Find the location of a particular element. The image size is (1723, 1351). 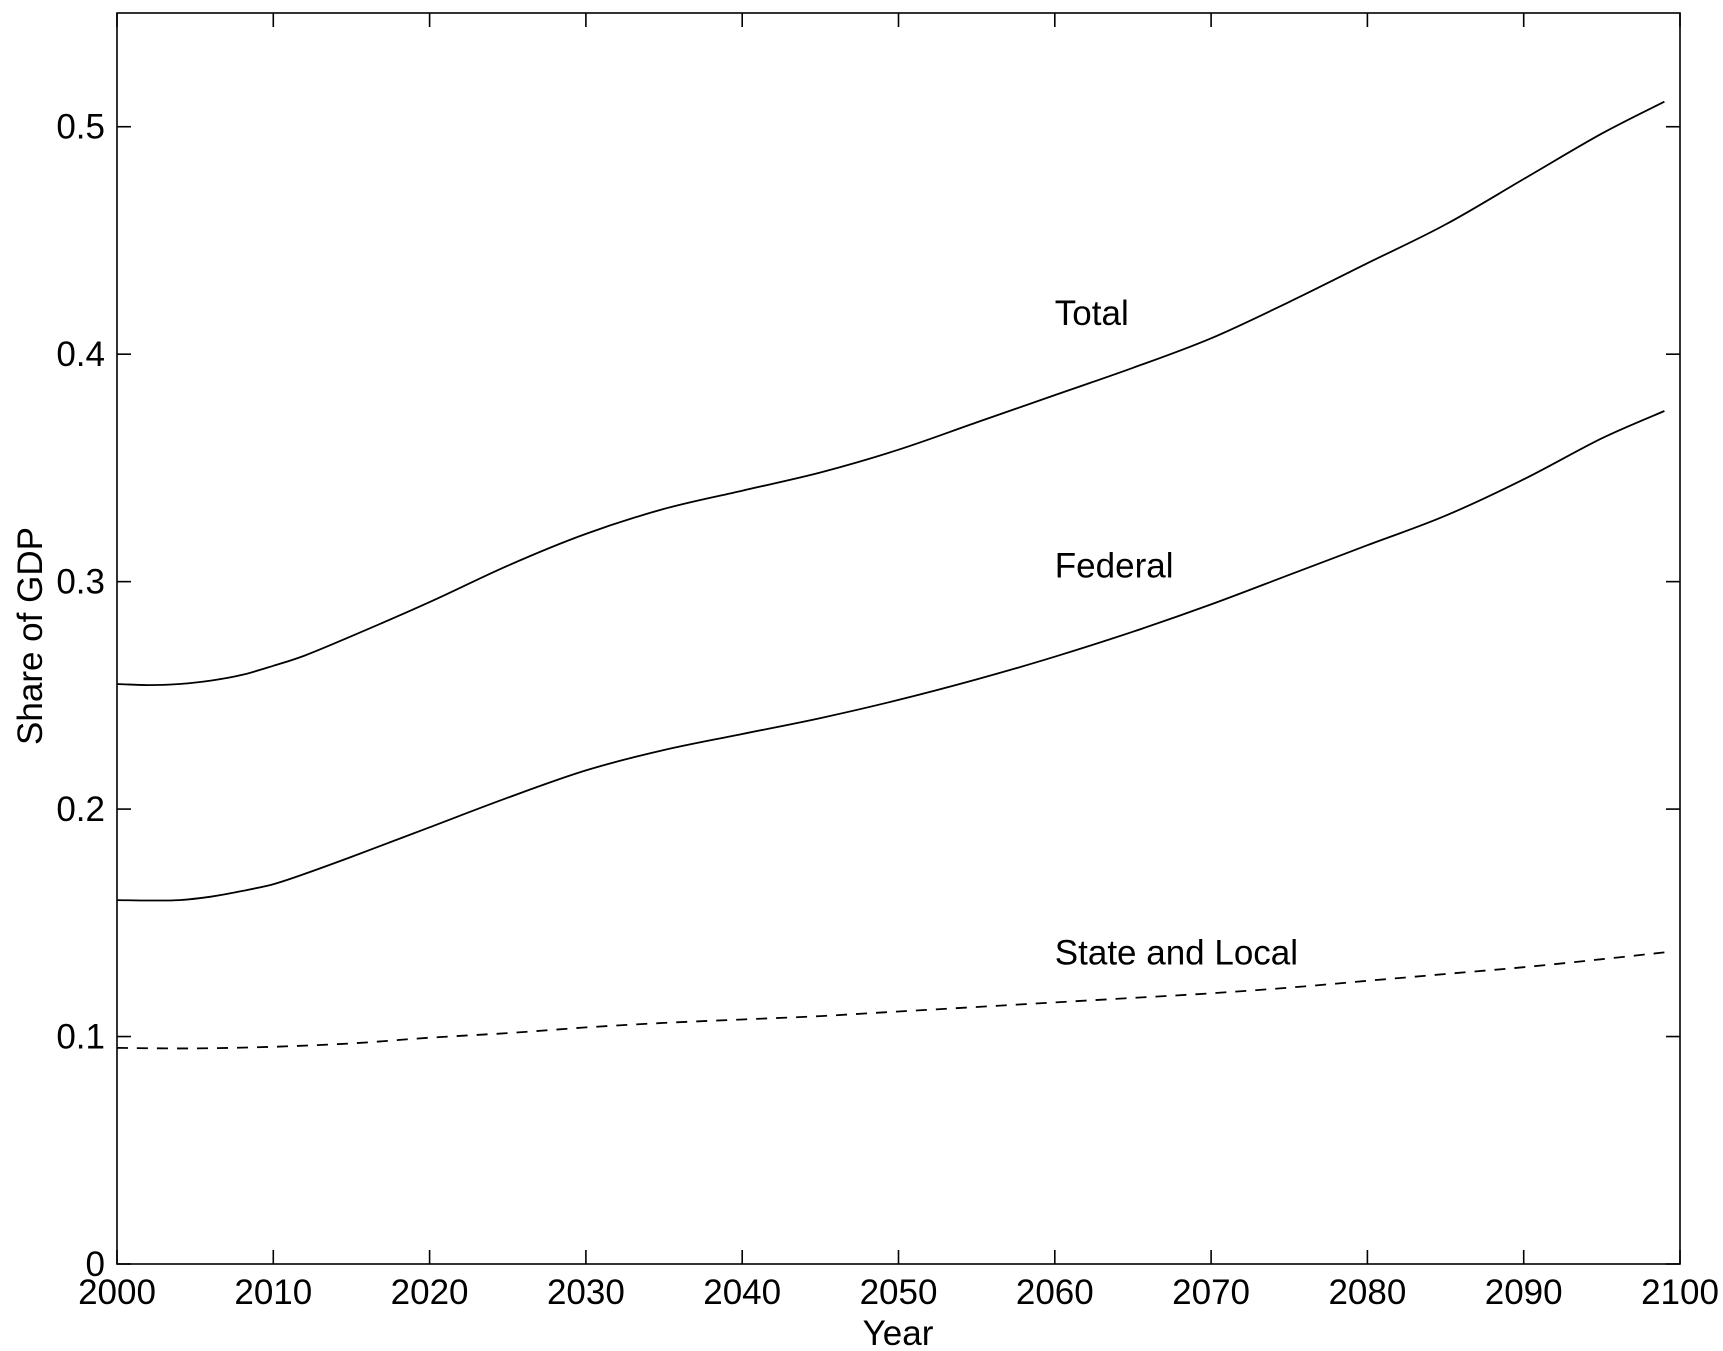

series-label-total: Total is located at coordinates (1092, 313).